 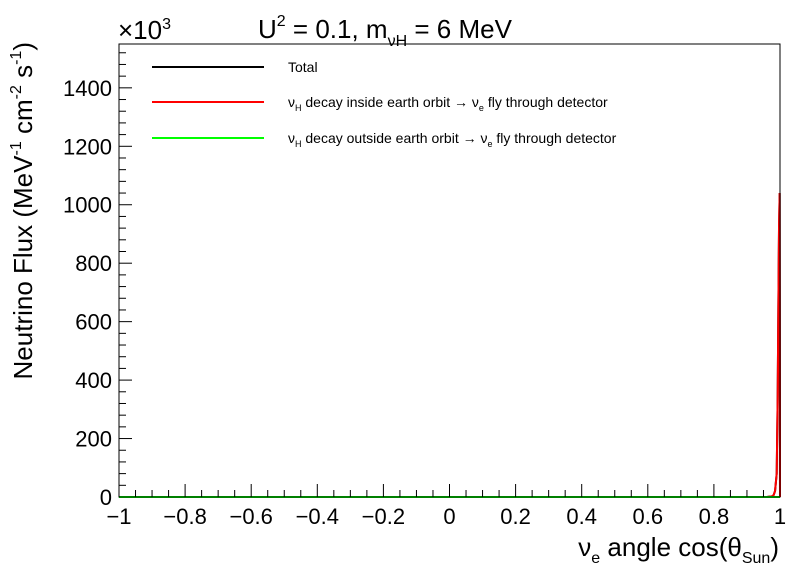 What do you see at coordinates (87, 146) in the screenshot?
I see `y-tick-label: 1200` at bounding box center [87, 146].